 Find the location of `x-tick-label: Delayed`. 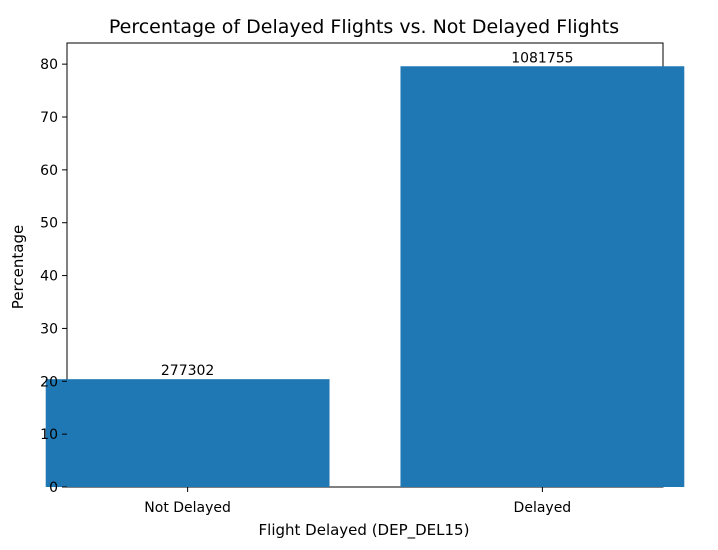

x-tick-label: Delayed is located at coordinates (543, 508).